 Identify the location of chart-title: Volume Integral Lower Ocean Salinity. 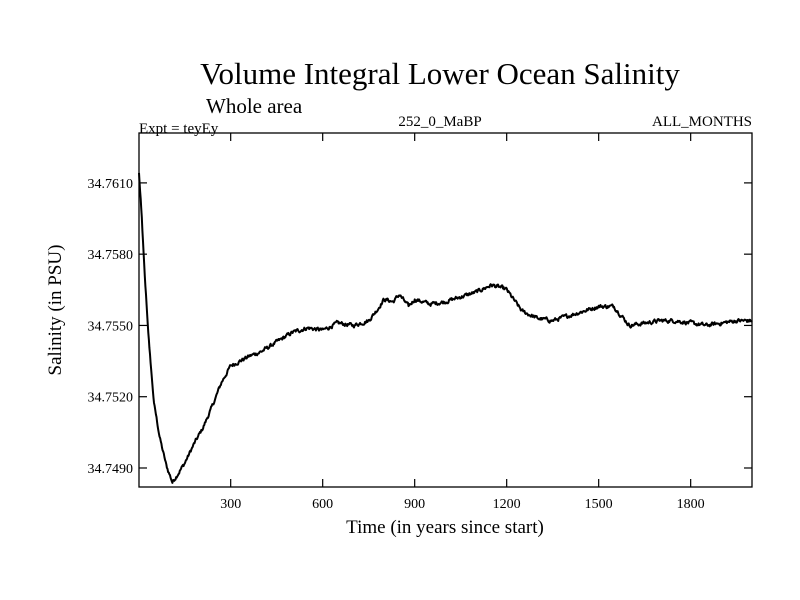
(440, 73).